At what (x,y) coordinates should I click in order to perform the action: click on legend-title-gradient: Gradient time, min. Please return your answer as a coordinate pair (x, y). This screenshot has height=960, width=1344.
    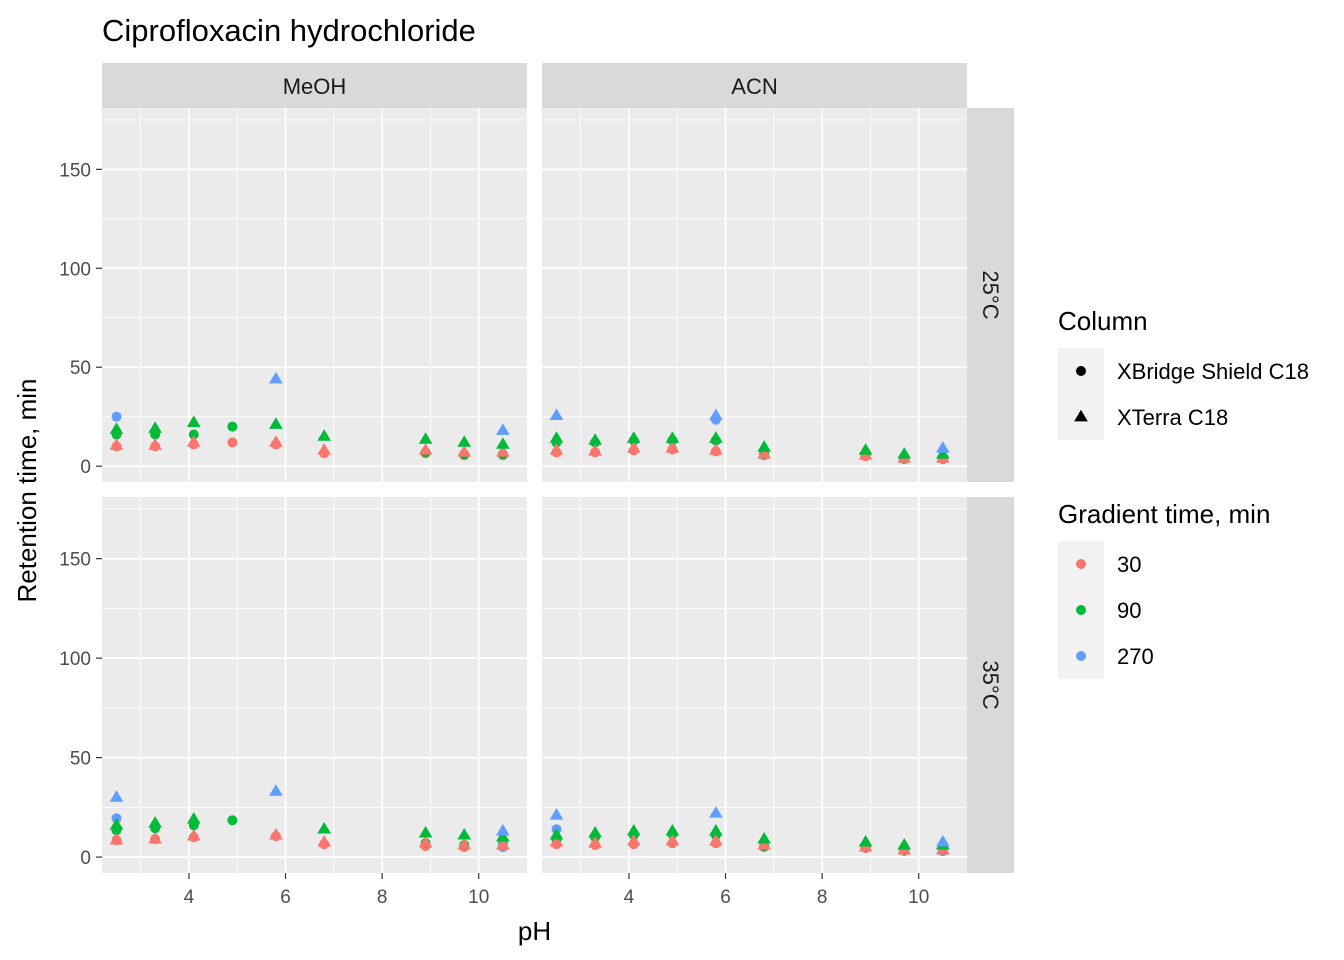
    Looking at the image, I should click on (1164, 514).